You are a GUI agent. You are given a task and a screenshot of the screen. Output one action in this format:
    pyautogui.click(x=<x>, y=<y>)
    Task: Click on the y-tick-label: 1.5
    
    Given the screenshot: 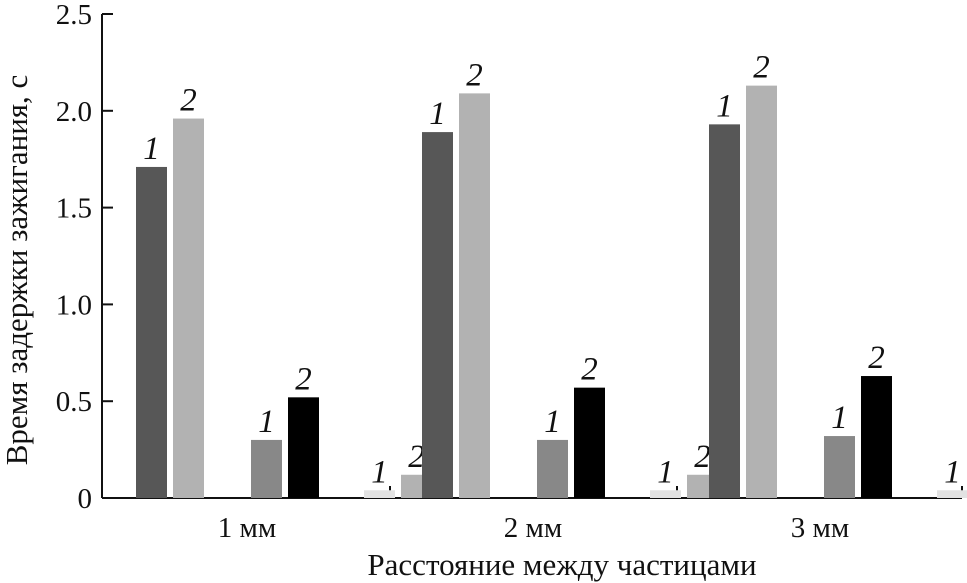 What is the action you would take?
    pyautogui.click(x=74, y=209)
    